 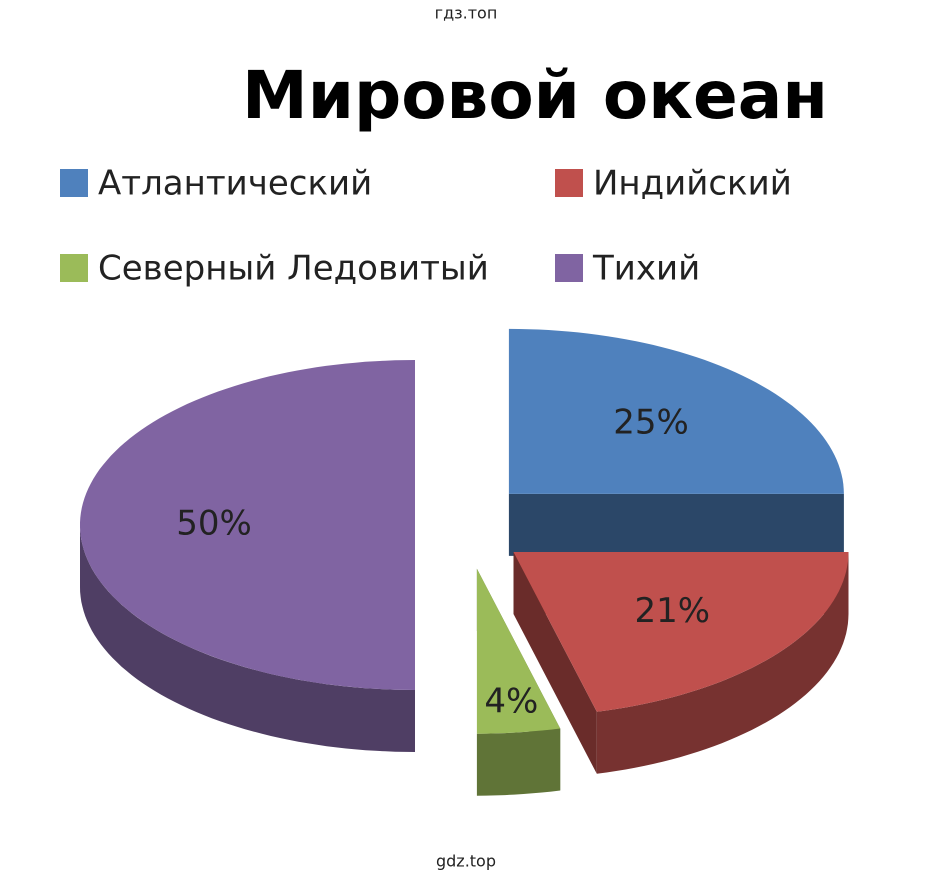 I want to click on value-label: 25%, so click(x=651, y=422).